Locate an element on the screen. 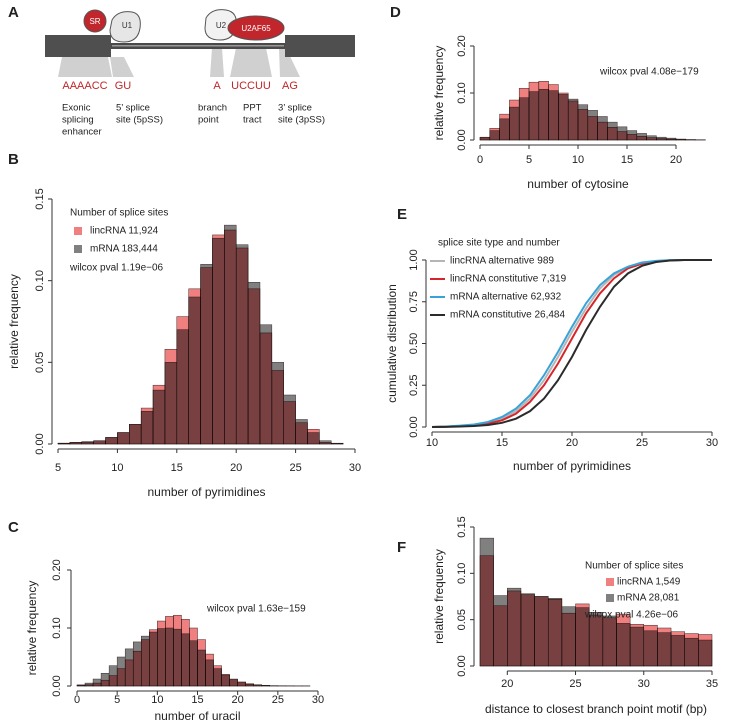  legend-label: lincRNA alternative 989 is located at coordinates (502, 261).